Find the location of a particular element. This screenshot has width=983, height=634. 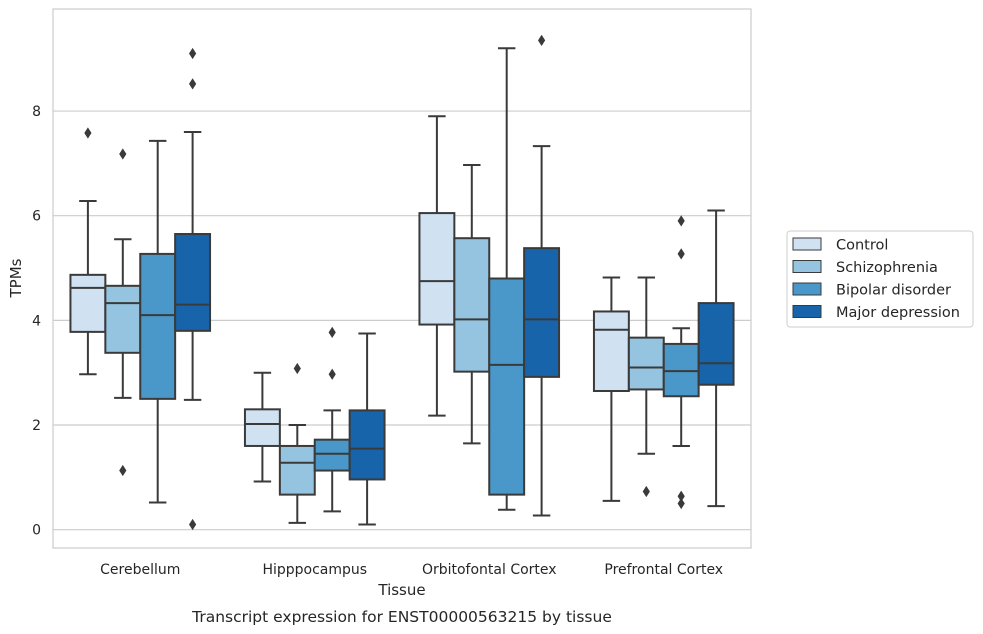

y-tick-label: 6 is located at coordinates (36, 217).